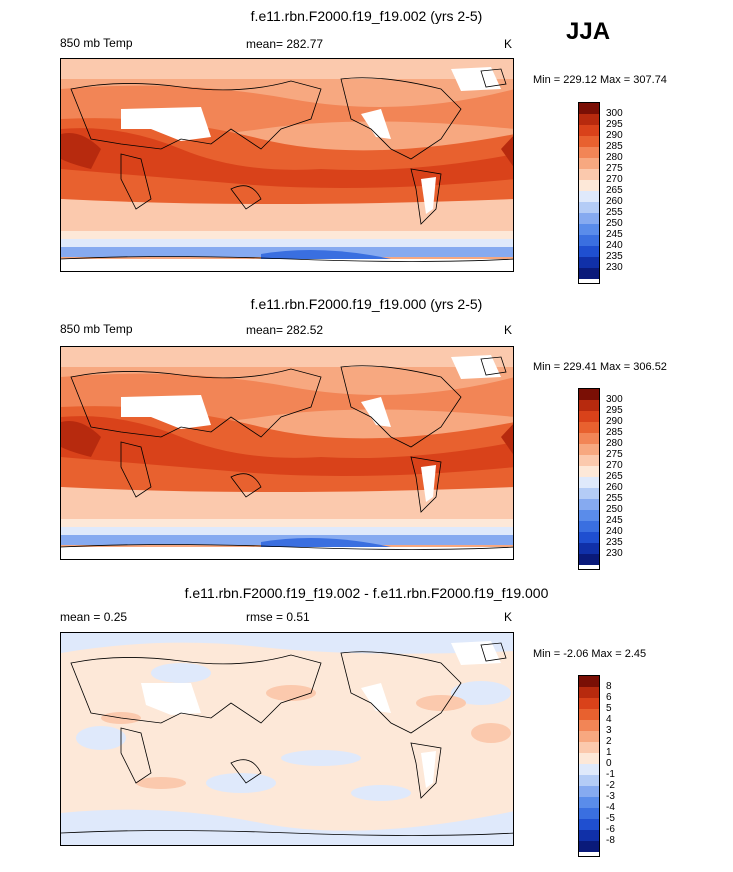  What do you see at coordinates (588, 31) in the screenshot?
I see `season-label: JJA` at bounding box center [588, 31].